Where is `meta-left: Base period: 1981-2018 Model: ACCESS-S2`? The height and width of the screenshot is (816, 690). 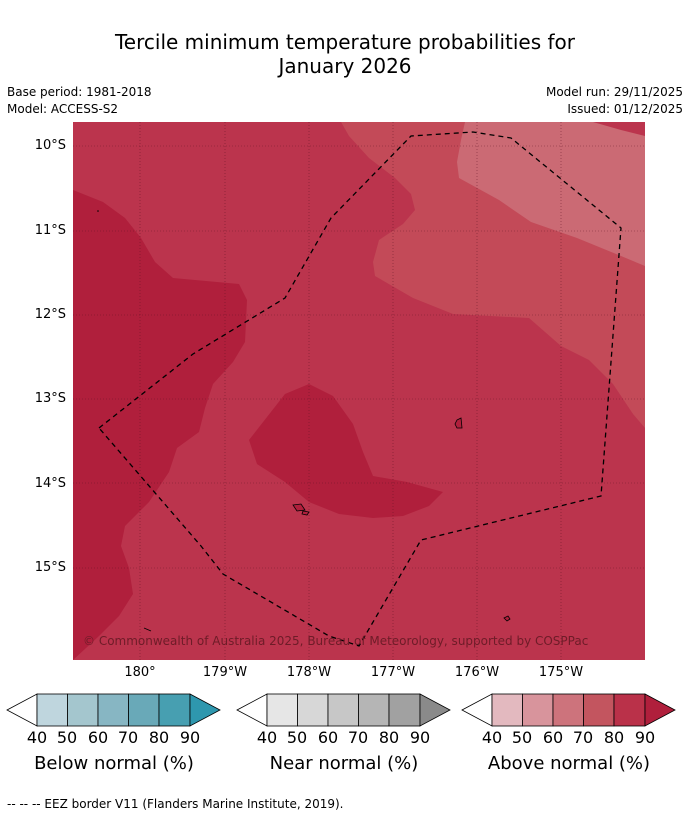
meta-left: Base period: 1981-2018 Model: ACCESS-S2 is located at coordinates (79, 101).